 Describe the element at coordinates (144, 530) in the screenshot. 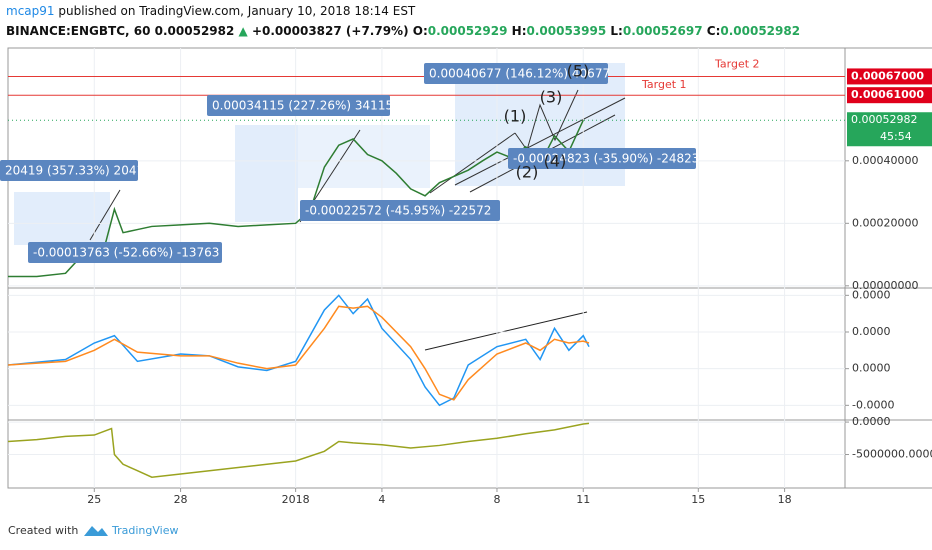

I see `footer-brand: TradingView` at that location.